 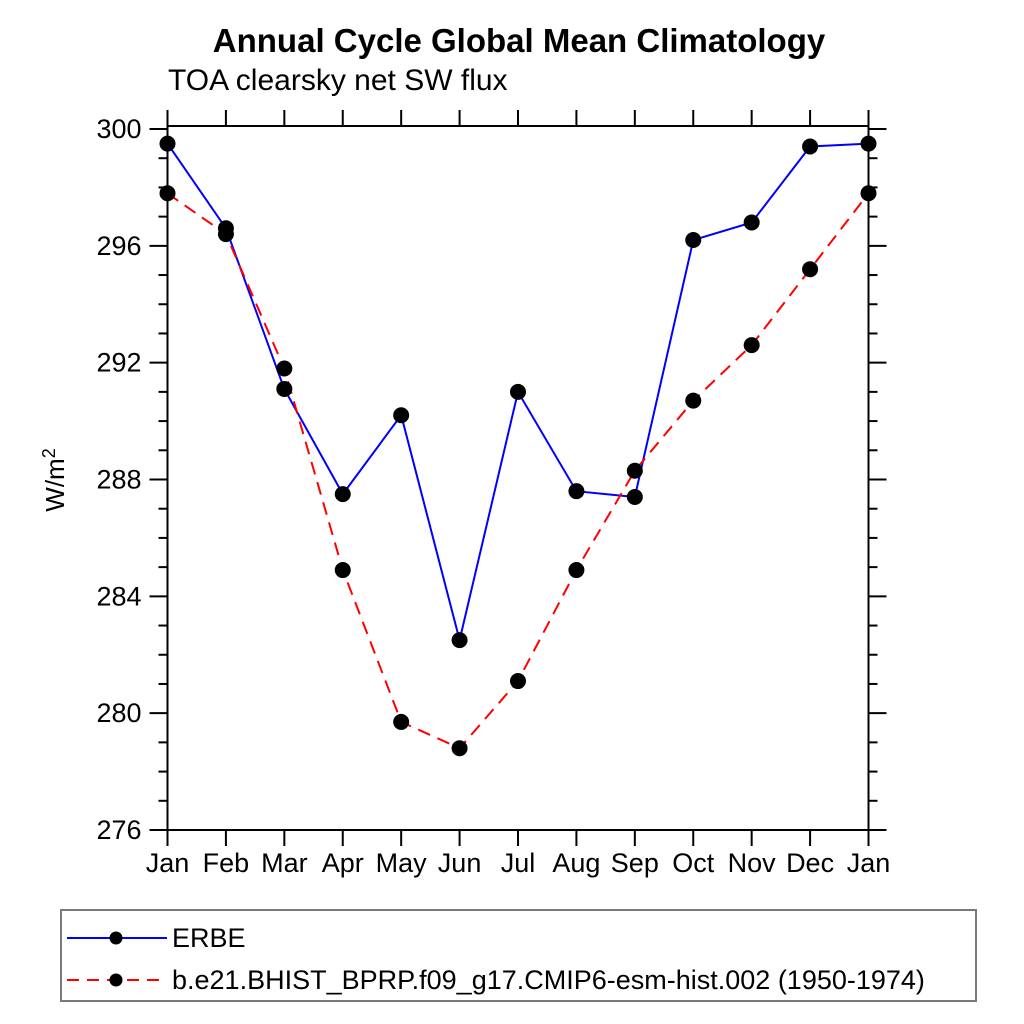 I want to click on x-axis-tick-label: Dec, so click(x=810, y=863).